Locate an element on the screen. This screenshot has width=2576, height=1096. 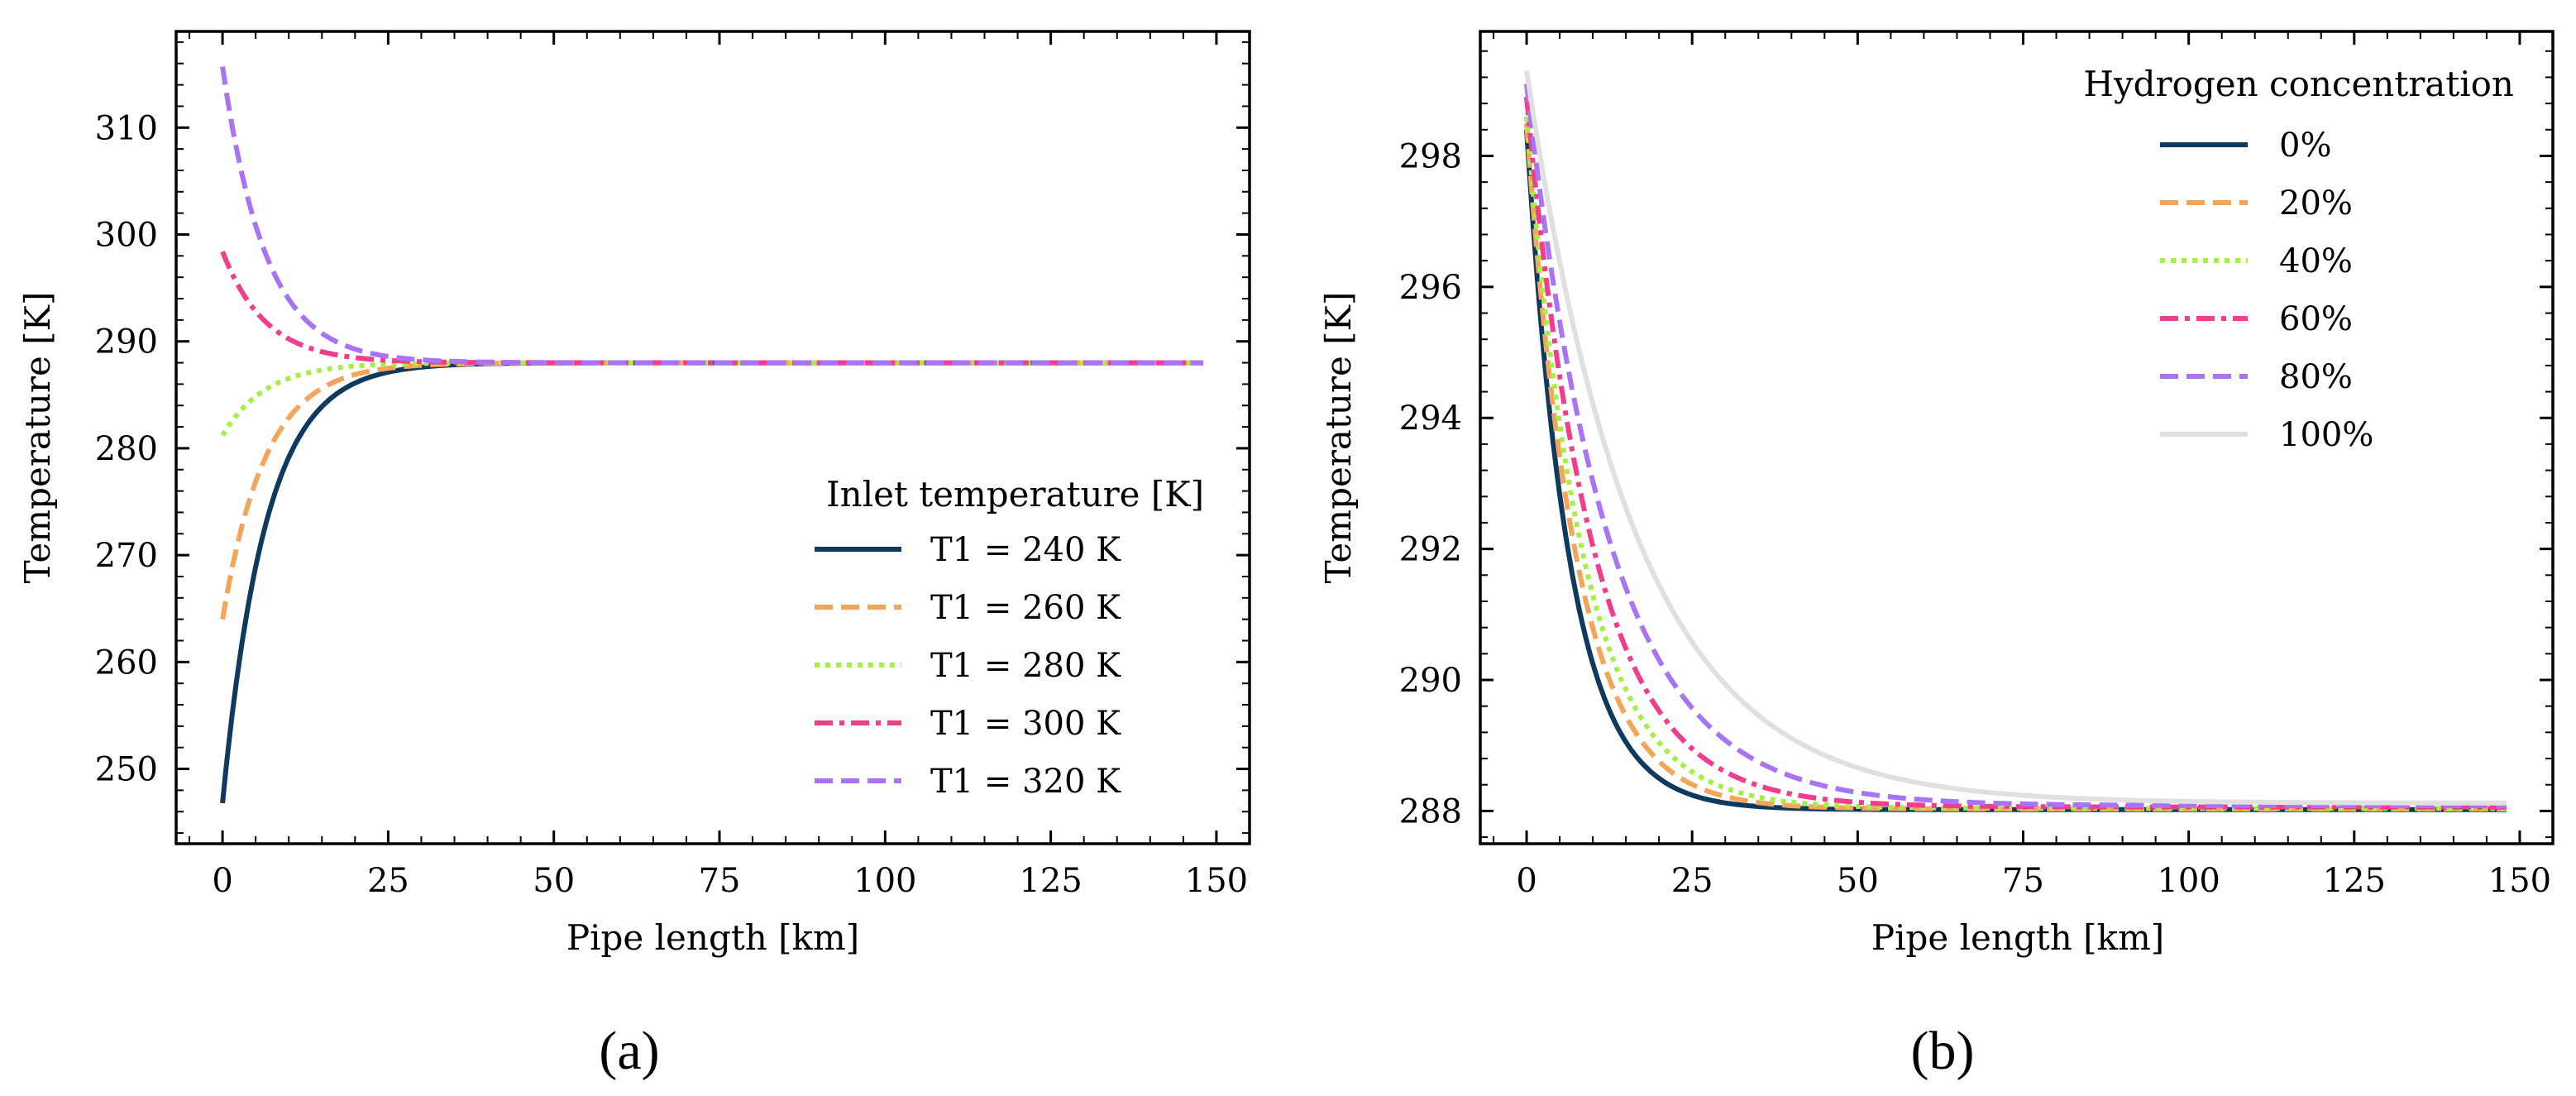
legend-label: T1 = 240 K is located at coordinates (1025, 550).